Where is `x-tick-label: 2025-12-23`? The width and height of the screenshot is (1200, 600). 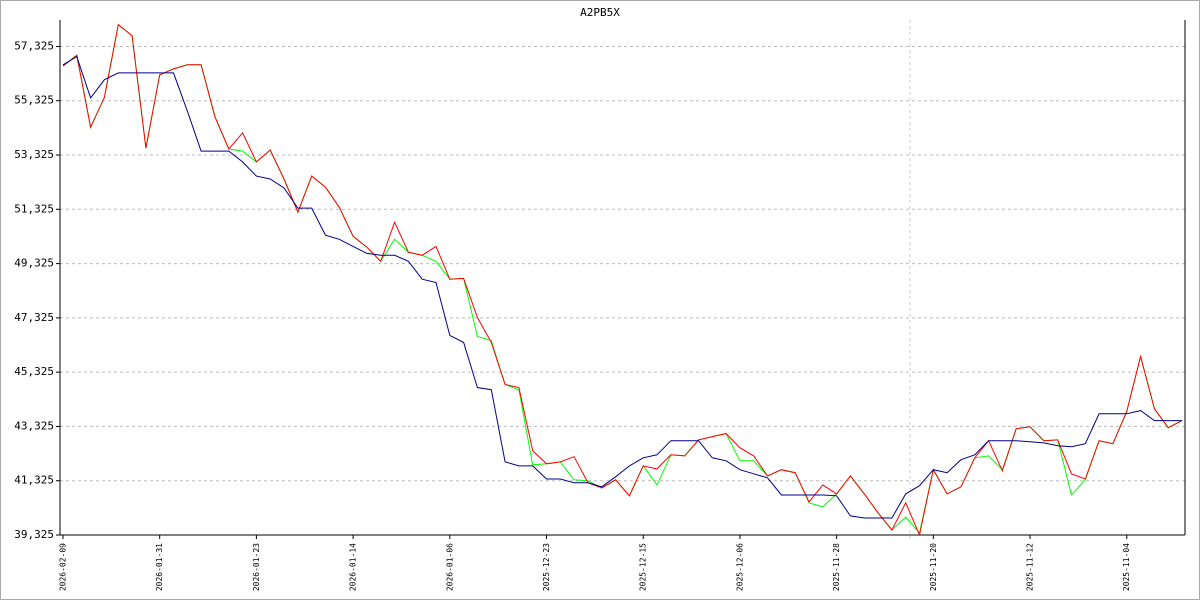 x-tick-label: 2025-12-23 is located at coordinates (546, 567).